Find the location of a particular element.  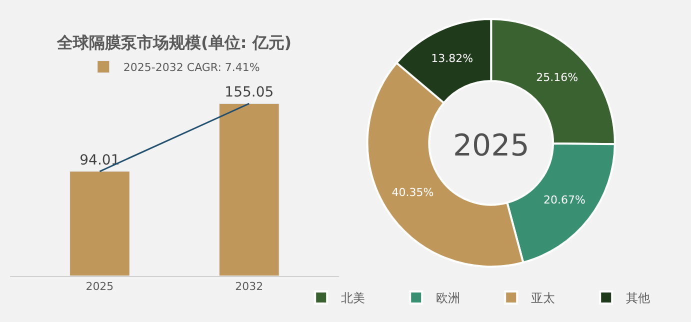

legend-label: 其他 is located at coordinates (638, 298).